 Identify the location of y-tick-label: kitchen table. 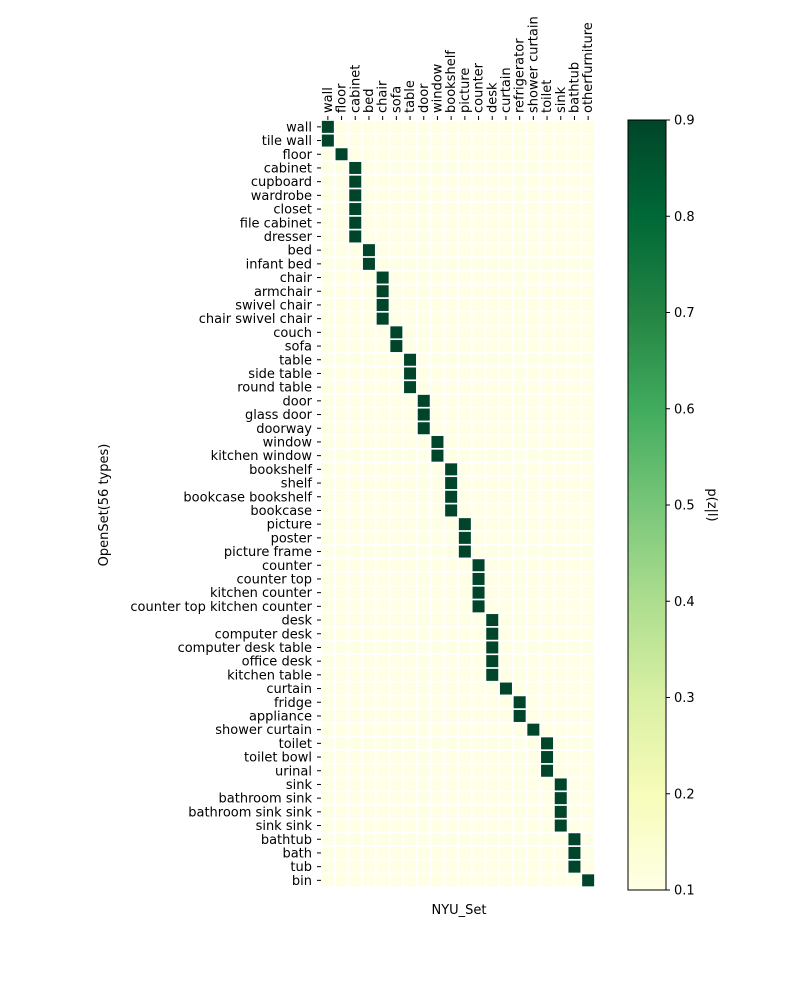
(269, 675).